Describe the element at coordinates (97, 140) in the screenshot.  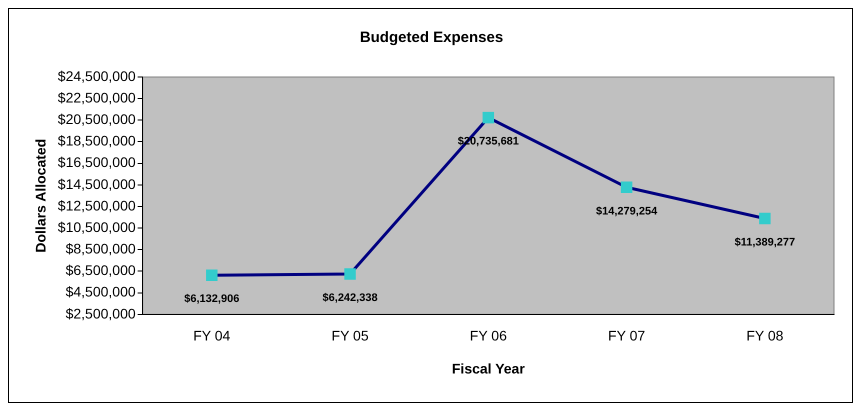
I see `y-tick-label: $18,500,000` at that location.